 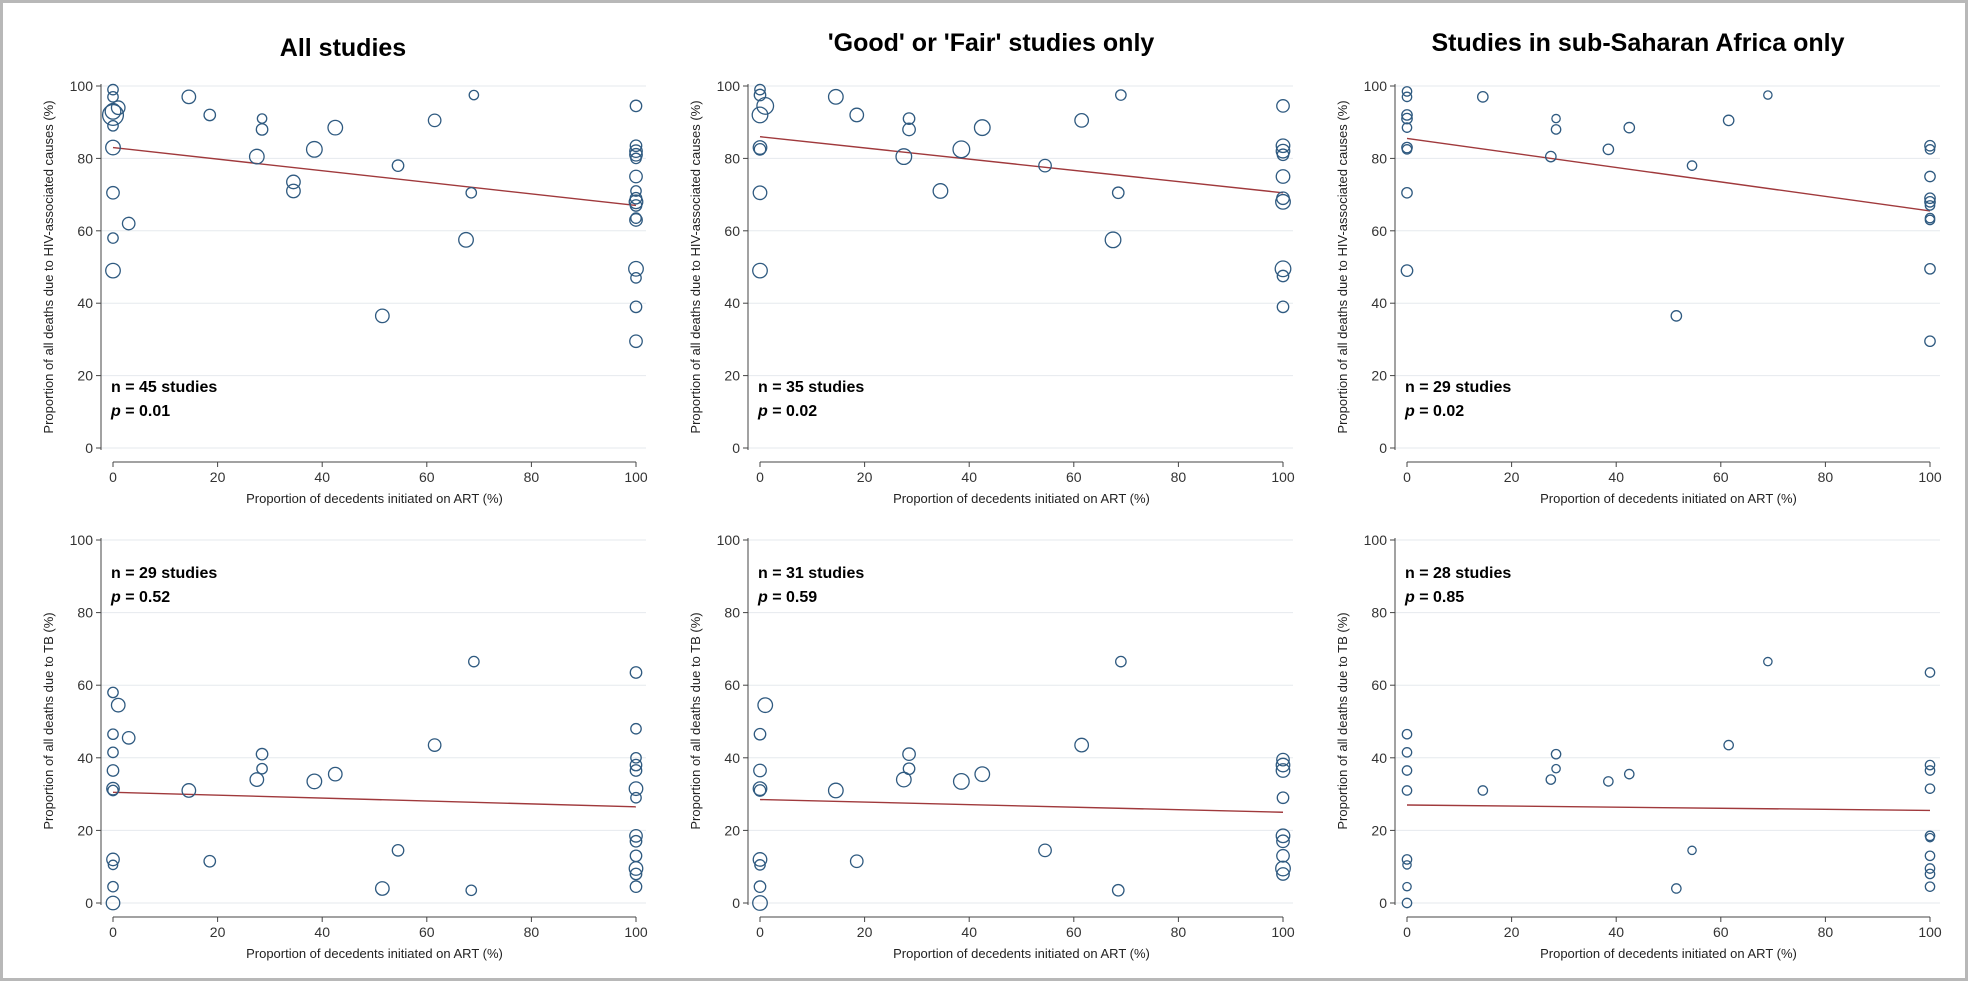 I want to click on fitted-regression-line, so click(x=1021, y=164).